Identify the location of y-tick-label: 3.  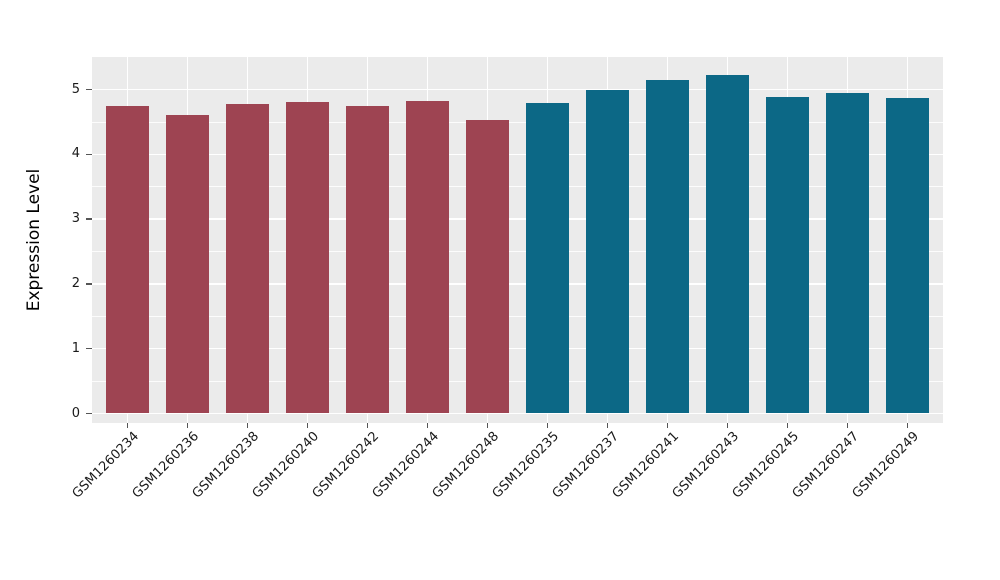
(75, 219).